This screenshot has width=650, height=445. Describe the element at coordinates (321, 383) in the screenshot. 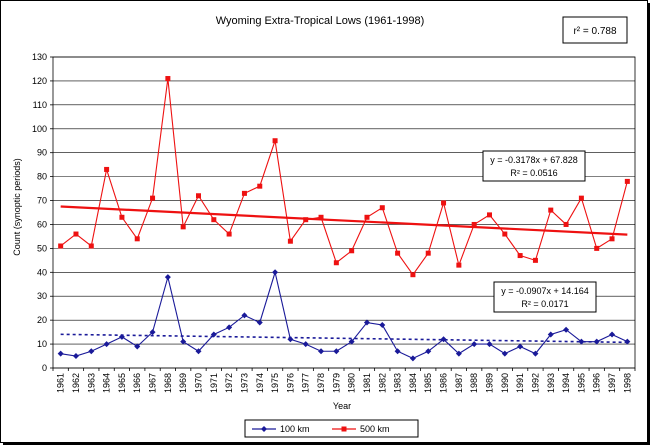

I see `x-tick-label: 1978` at that location.